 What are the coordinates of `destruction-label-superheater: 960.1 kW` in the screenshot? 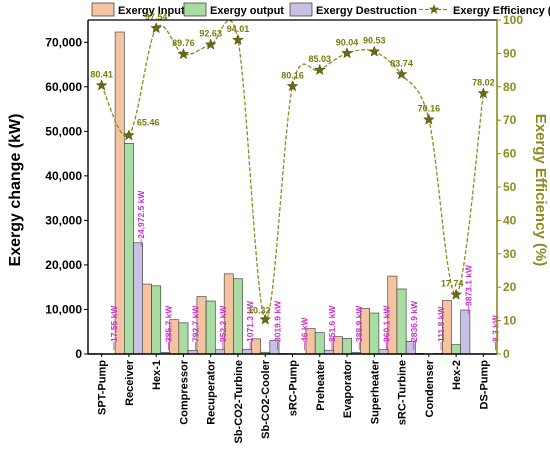 It's located at (387, 323).